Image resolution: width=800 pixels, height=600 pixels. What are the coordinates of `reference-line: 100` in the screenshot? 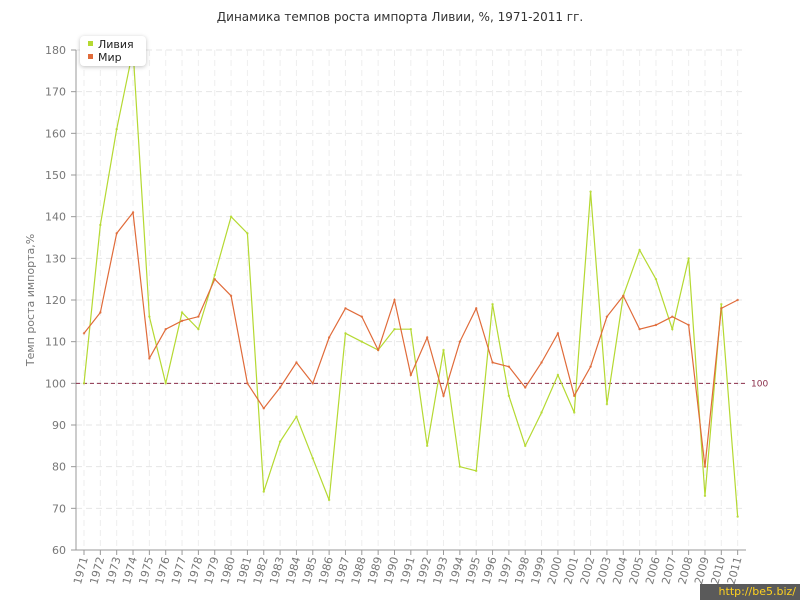 It's located at (422, 384).